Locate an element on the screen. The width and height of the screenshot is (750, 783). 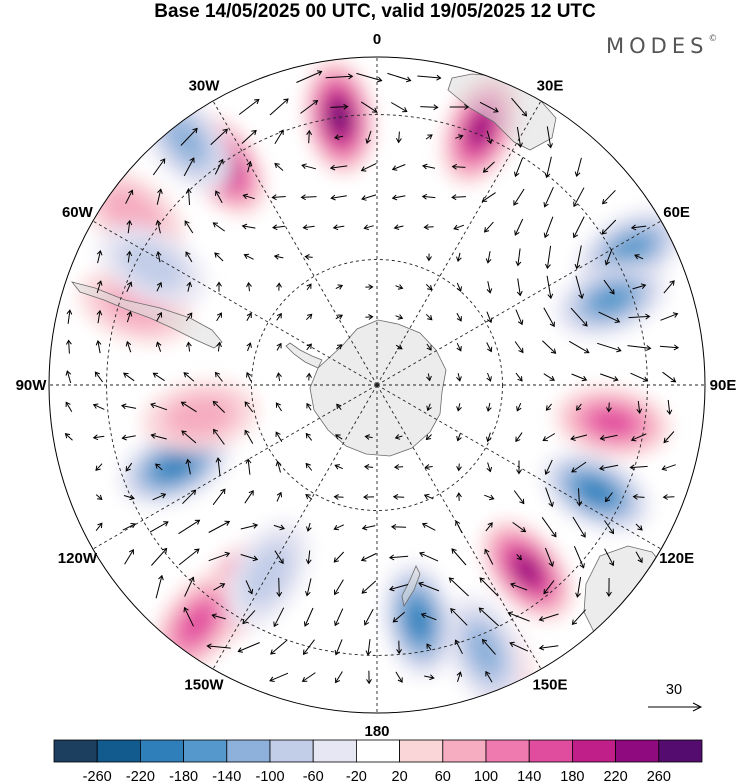
reference-vector-label: 30 is located at coordinates (674, 690).